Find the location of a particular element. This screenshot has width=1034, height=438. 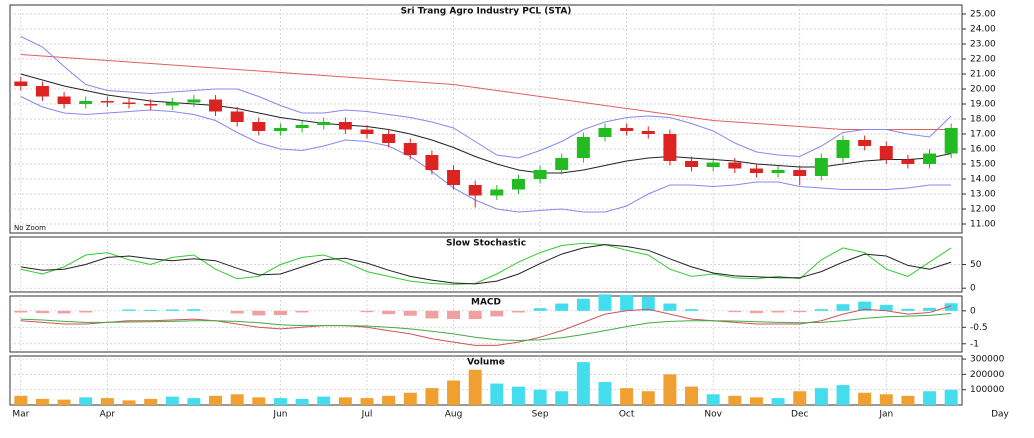

panel-title: Volume is located at coordinates (486, 363).